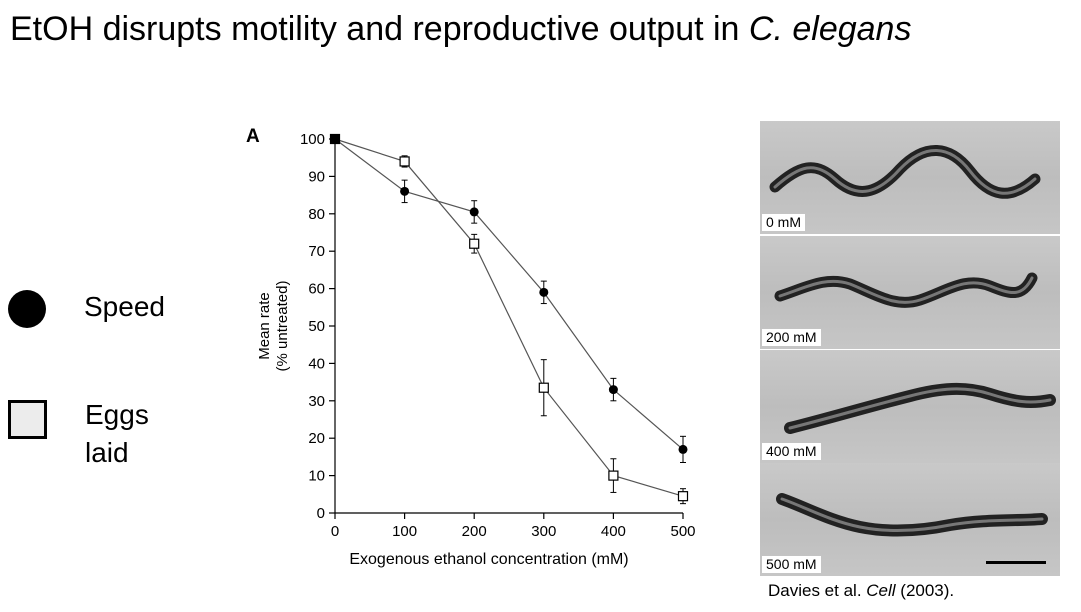 Image resolution: width=1081 pixels, height=612 pixels. Describe the element at coordinates (783, 222) in the screenshot. I see `photo-label-0mm: 0 mM` at that location.